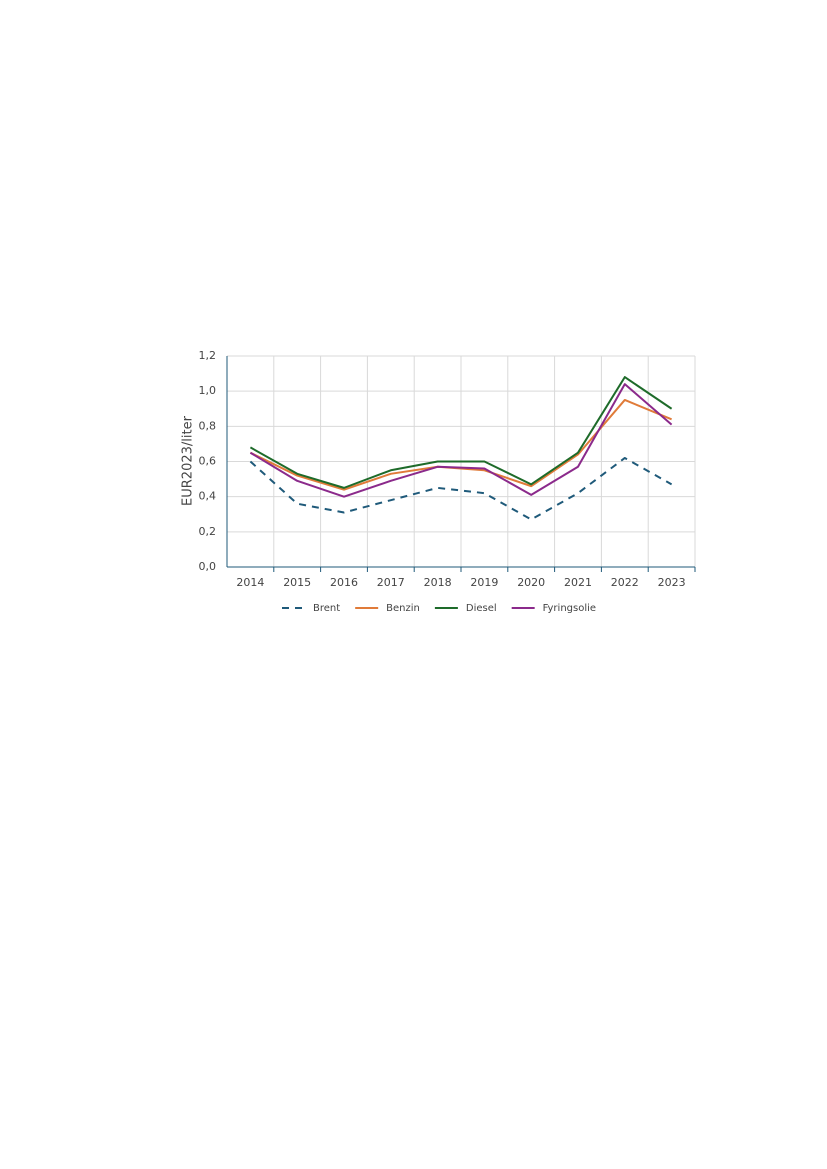 This screenshot has width=827, height=1169. Describe the element at coordinates (625, 582) in the screenshot. I see `x-tick-label: 2022` at that location.